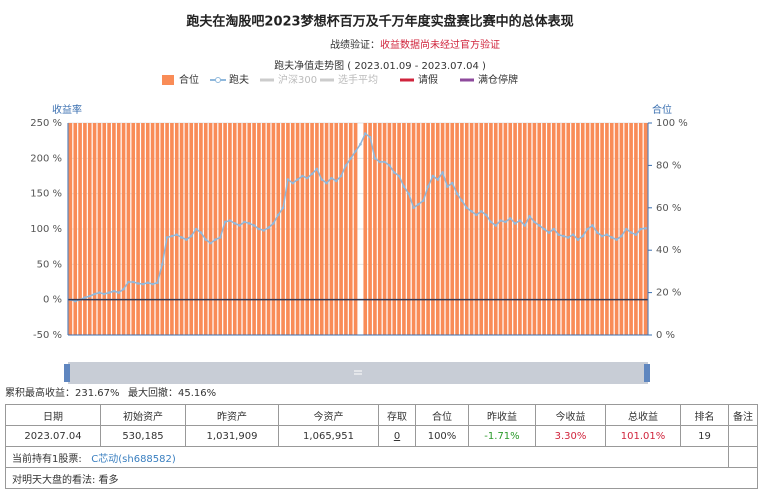 Image resolution: width=760 pixels, height=495 pixels. I want to click on legend-label: 沪深300, so click(297, 79).